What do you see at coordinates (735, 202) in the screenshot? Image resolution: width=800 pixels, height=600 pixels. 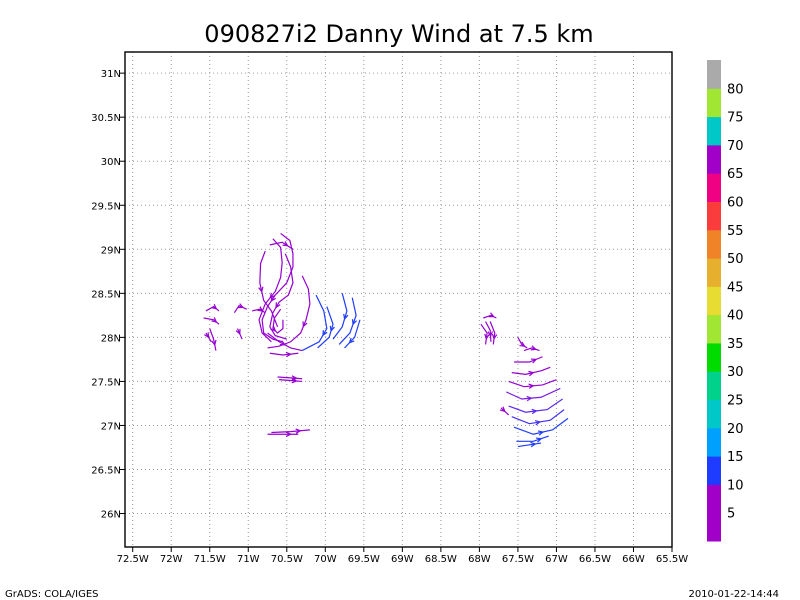 I see `colorbar-label: 60` at bounding box center [735, 202].